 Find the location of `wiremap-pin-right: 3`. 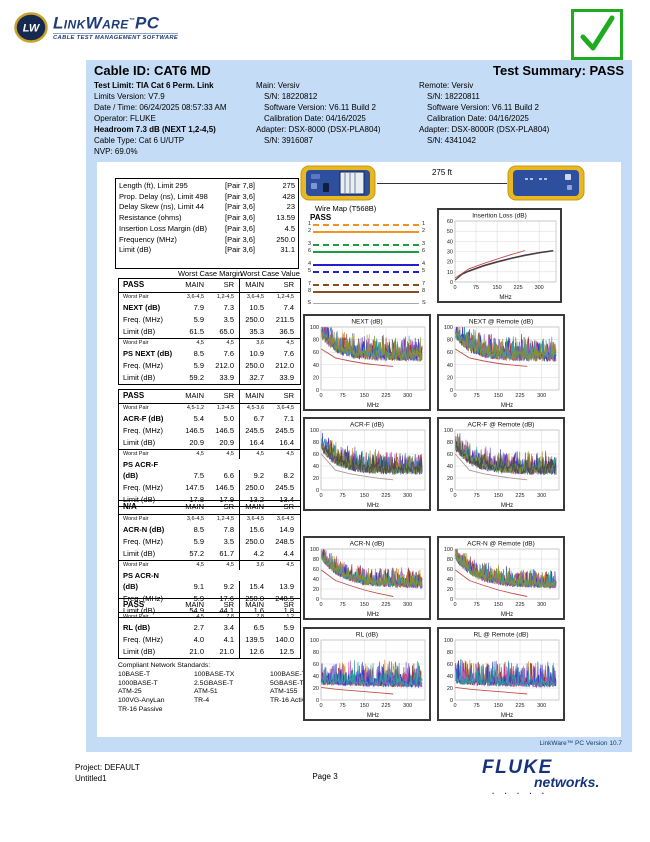

wiremap-pin-right: 3 is located at coordinates (424, 244).